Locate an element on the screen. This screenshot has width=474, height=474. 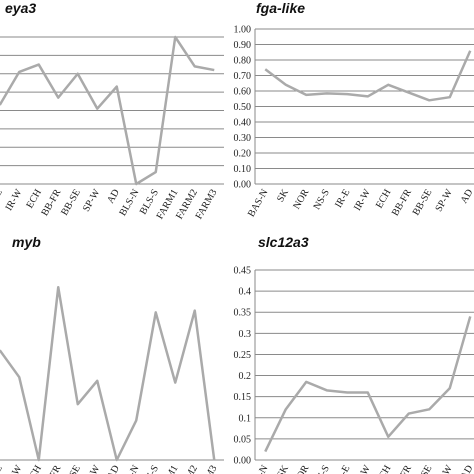
y-tick-label: 0.3 is located at coordinates (245, 334).